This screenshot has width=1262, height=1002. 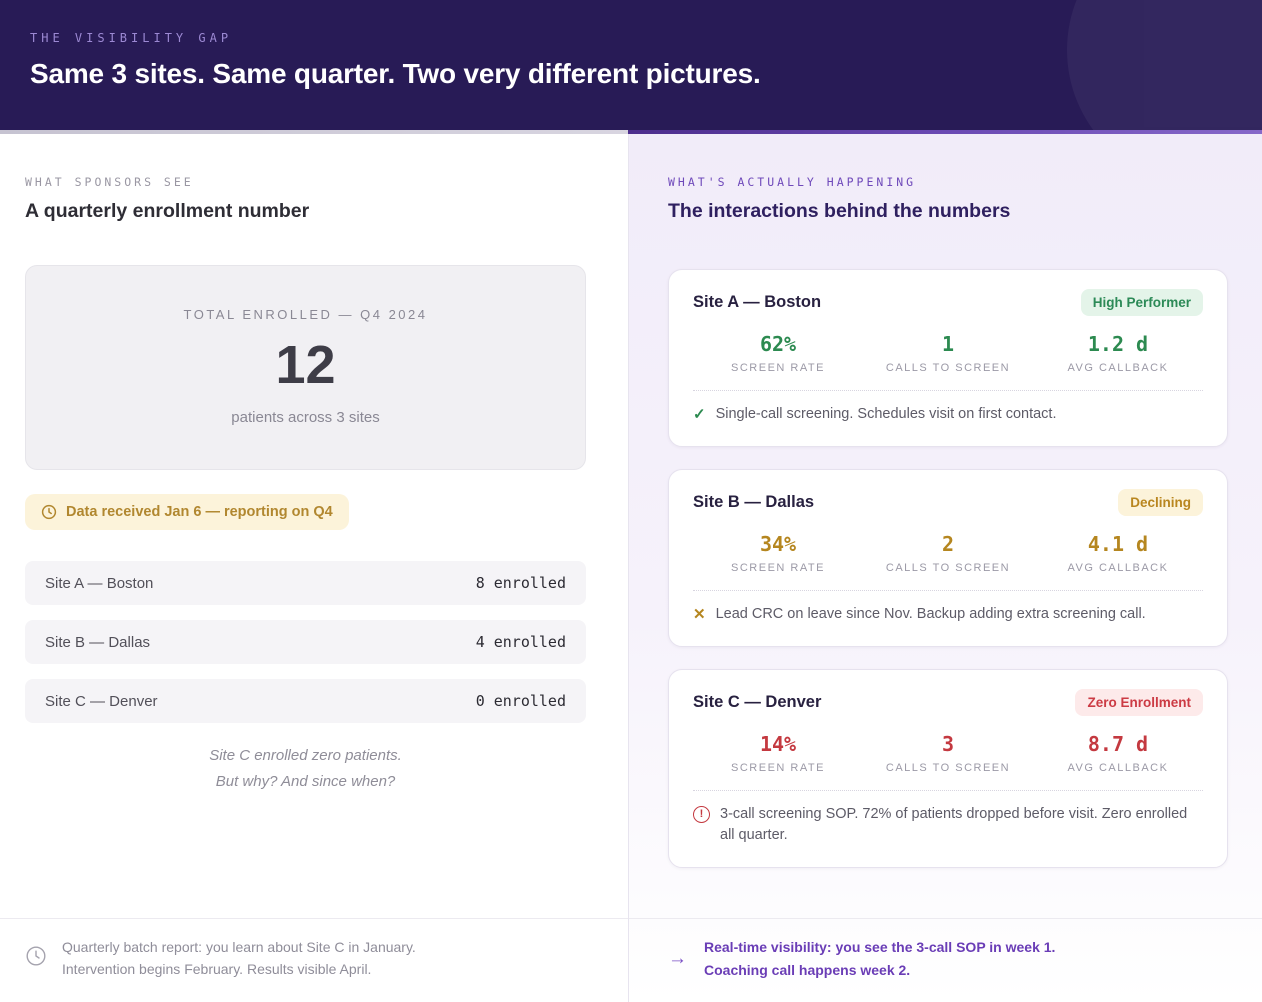 I want to click on stat-screen-rate: 14% SCREEN RATE, so click(x=778, y=753).